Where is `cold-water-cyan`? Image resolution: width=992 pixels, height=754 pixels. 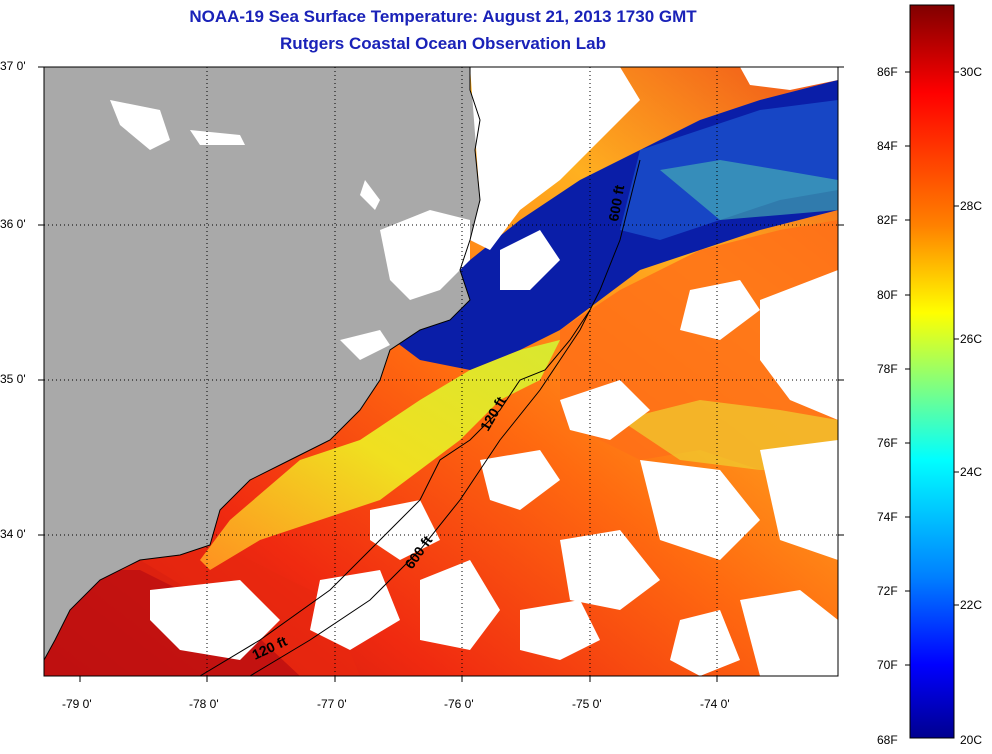 cold-water-cyan is located at coordinates (749, 190).